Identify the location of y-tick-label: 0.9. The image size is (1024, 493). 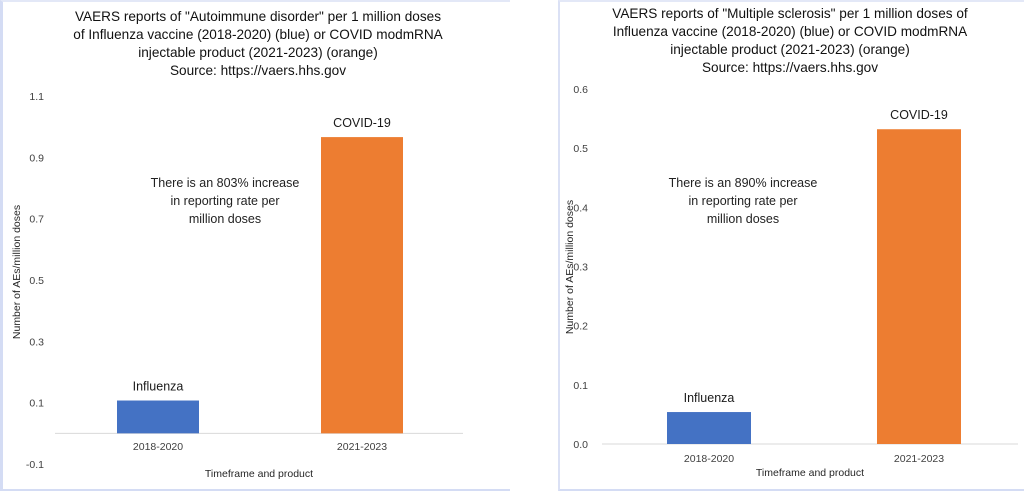
(36, 158).